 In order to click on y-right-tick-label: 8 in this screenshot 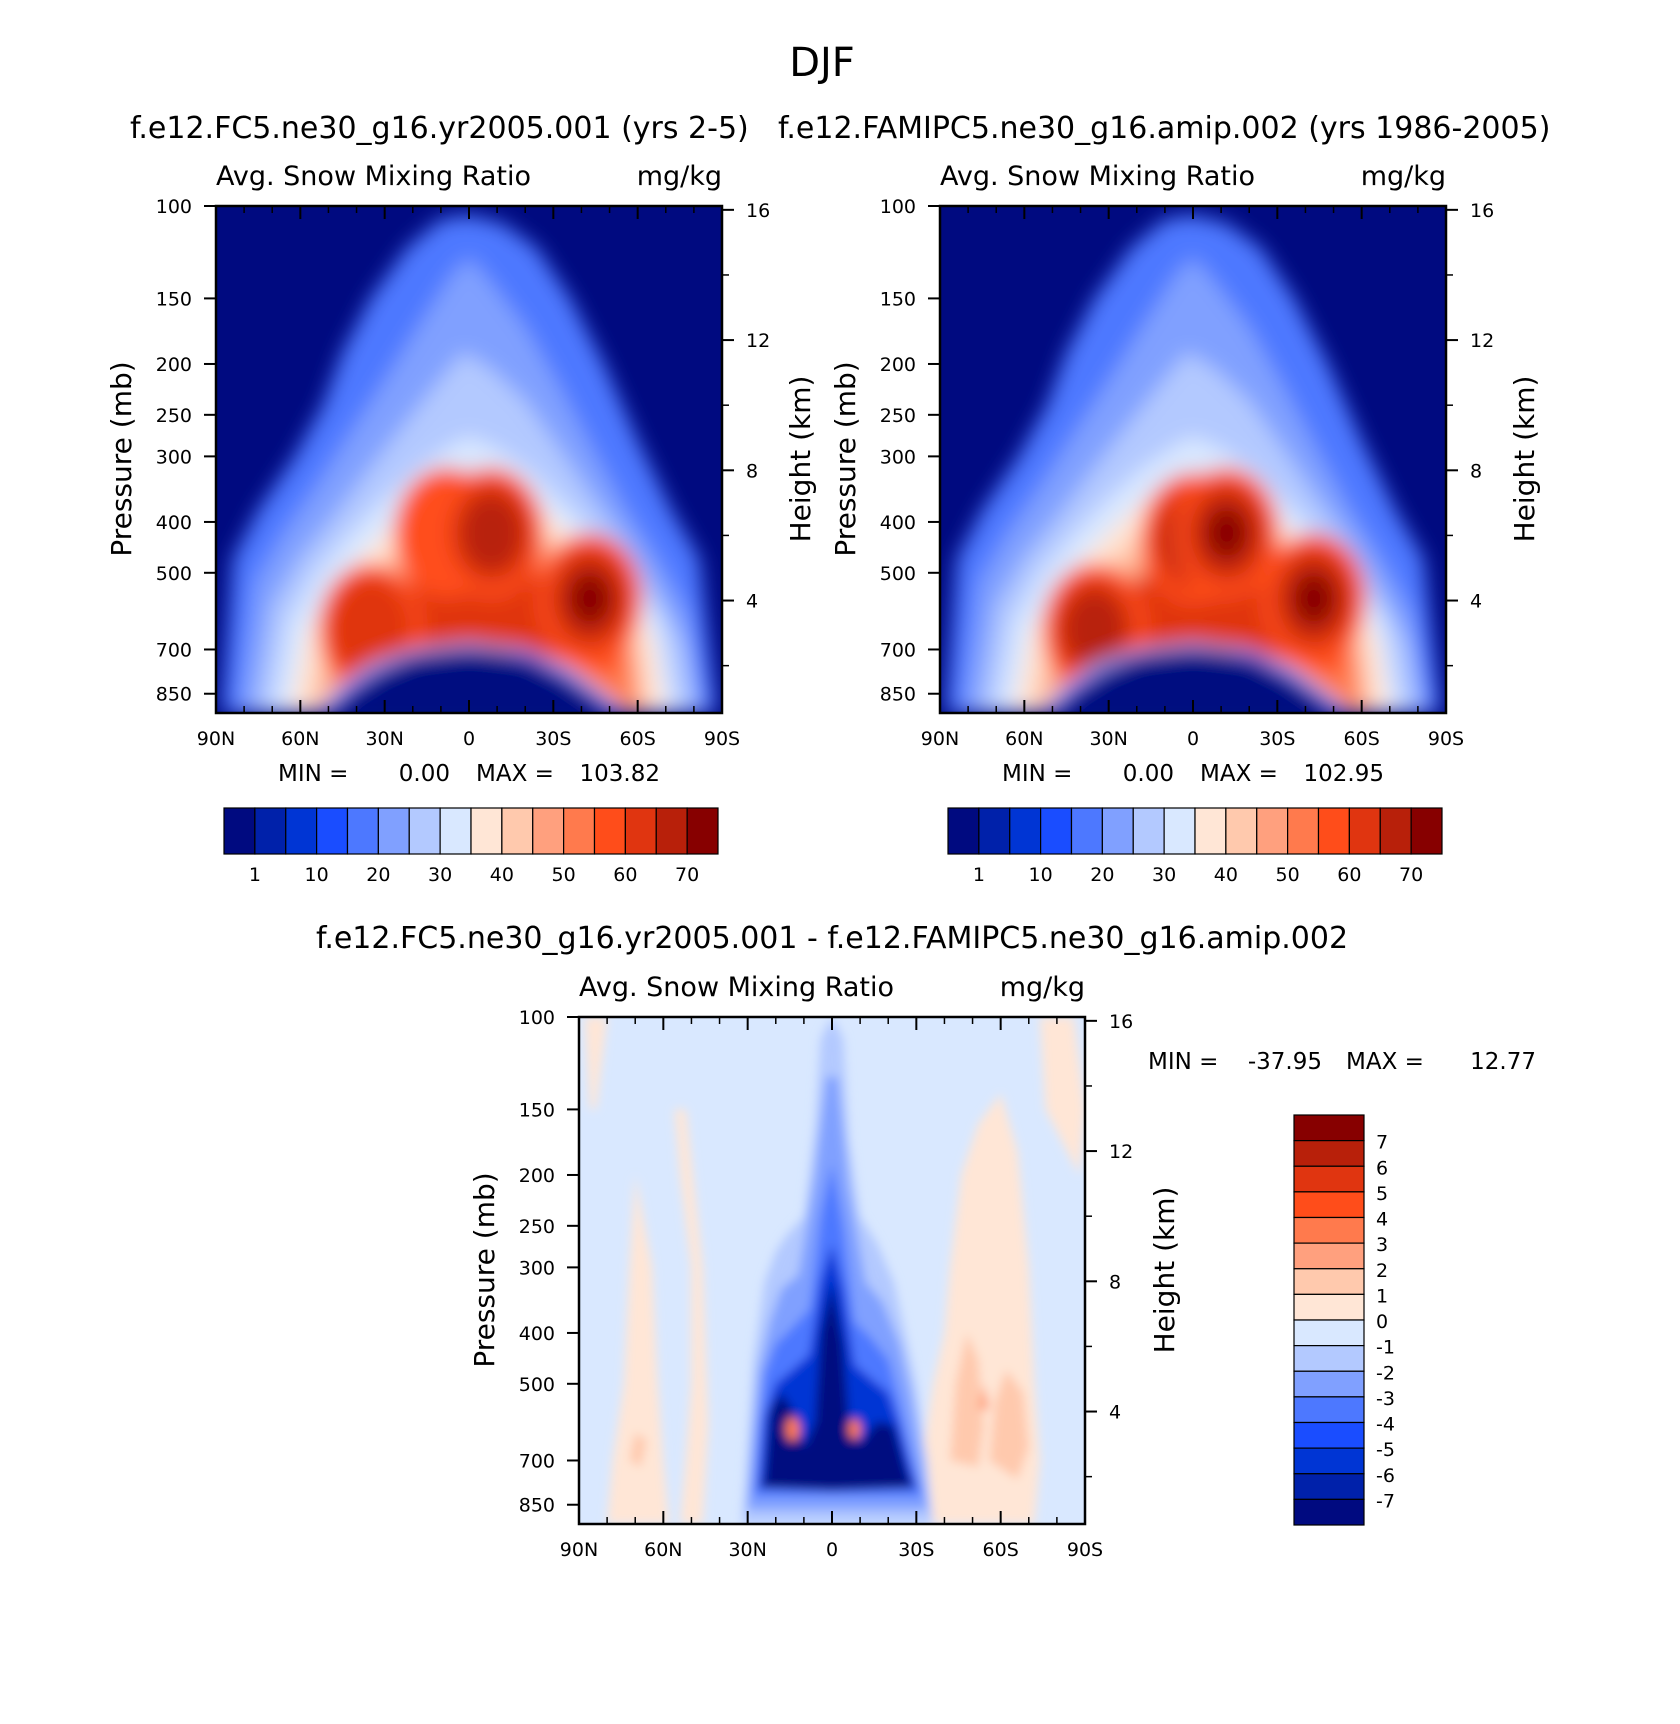, I will do `click(1476, 471)`.